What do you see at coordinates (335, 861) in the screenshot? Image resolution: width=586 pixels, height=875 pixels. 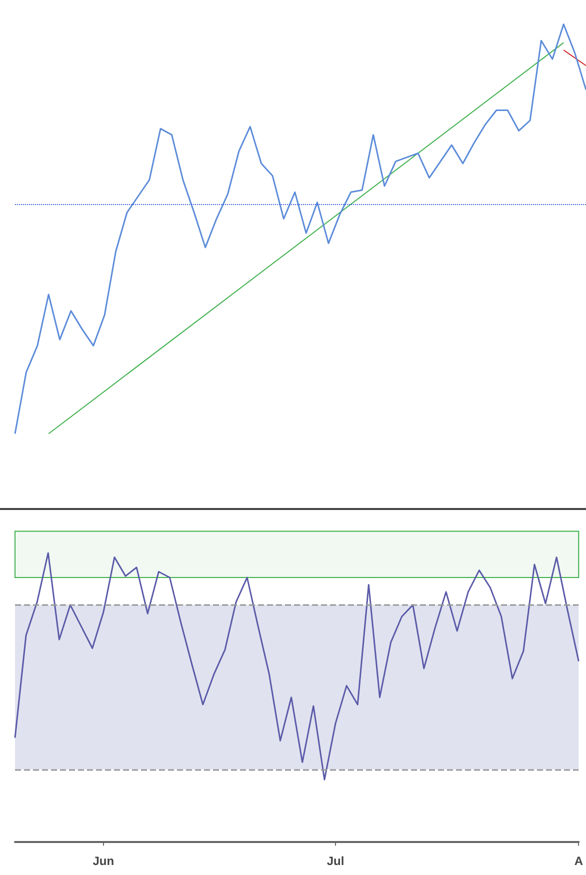 I see `x-tick-label: Jul` at bounding box center [335, 861].